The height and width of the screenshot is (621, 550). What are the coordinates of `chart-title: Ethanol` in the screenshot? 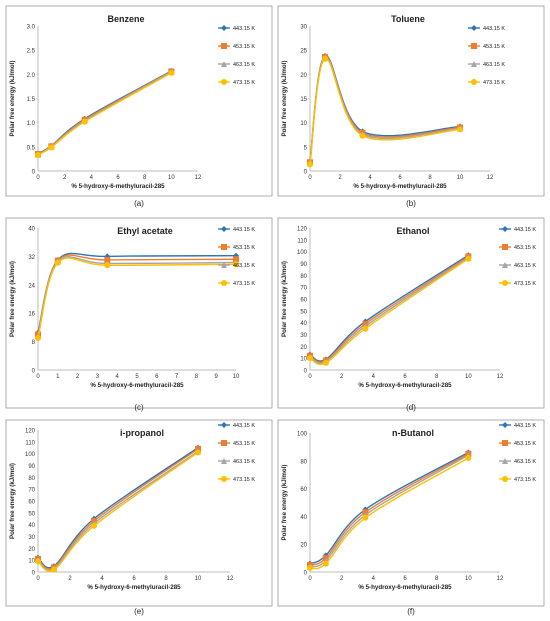 It's located at (413, 231).